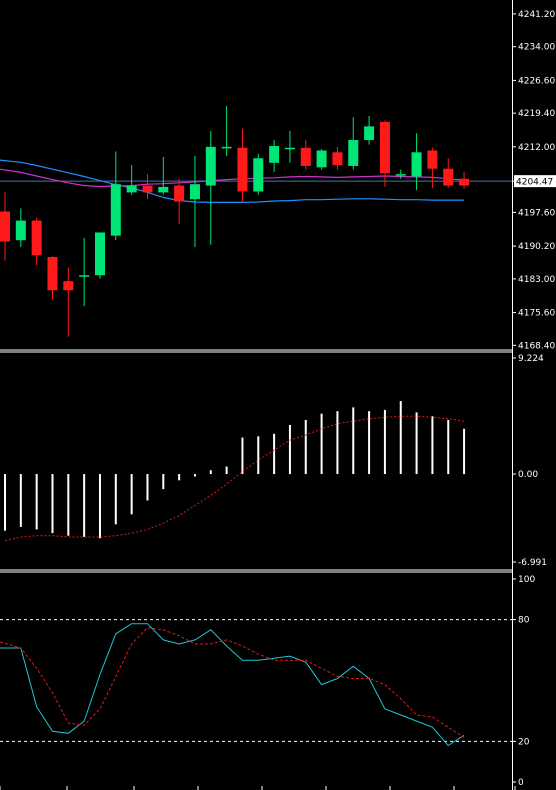  What do you see at coordinates (536, 314) in the screenshot?
I see `price-tick-label: 4175.60` at bounding box center [536, 314].